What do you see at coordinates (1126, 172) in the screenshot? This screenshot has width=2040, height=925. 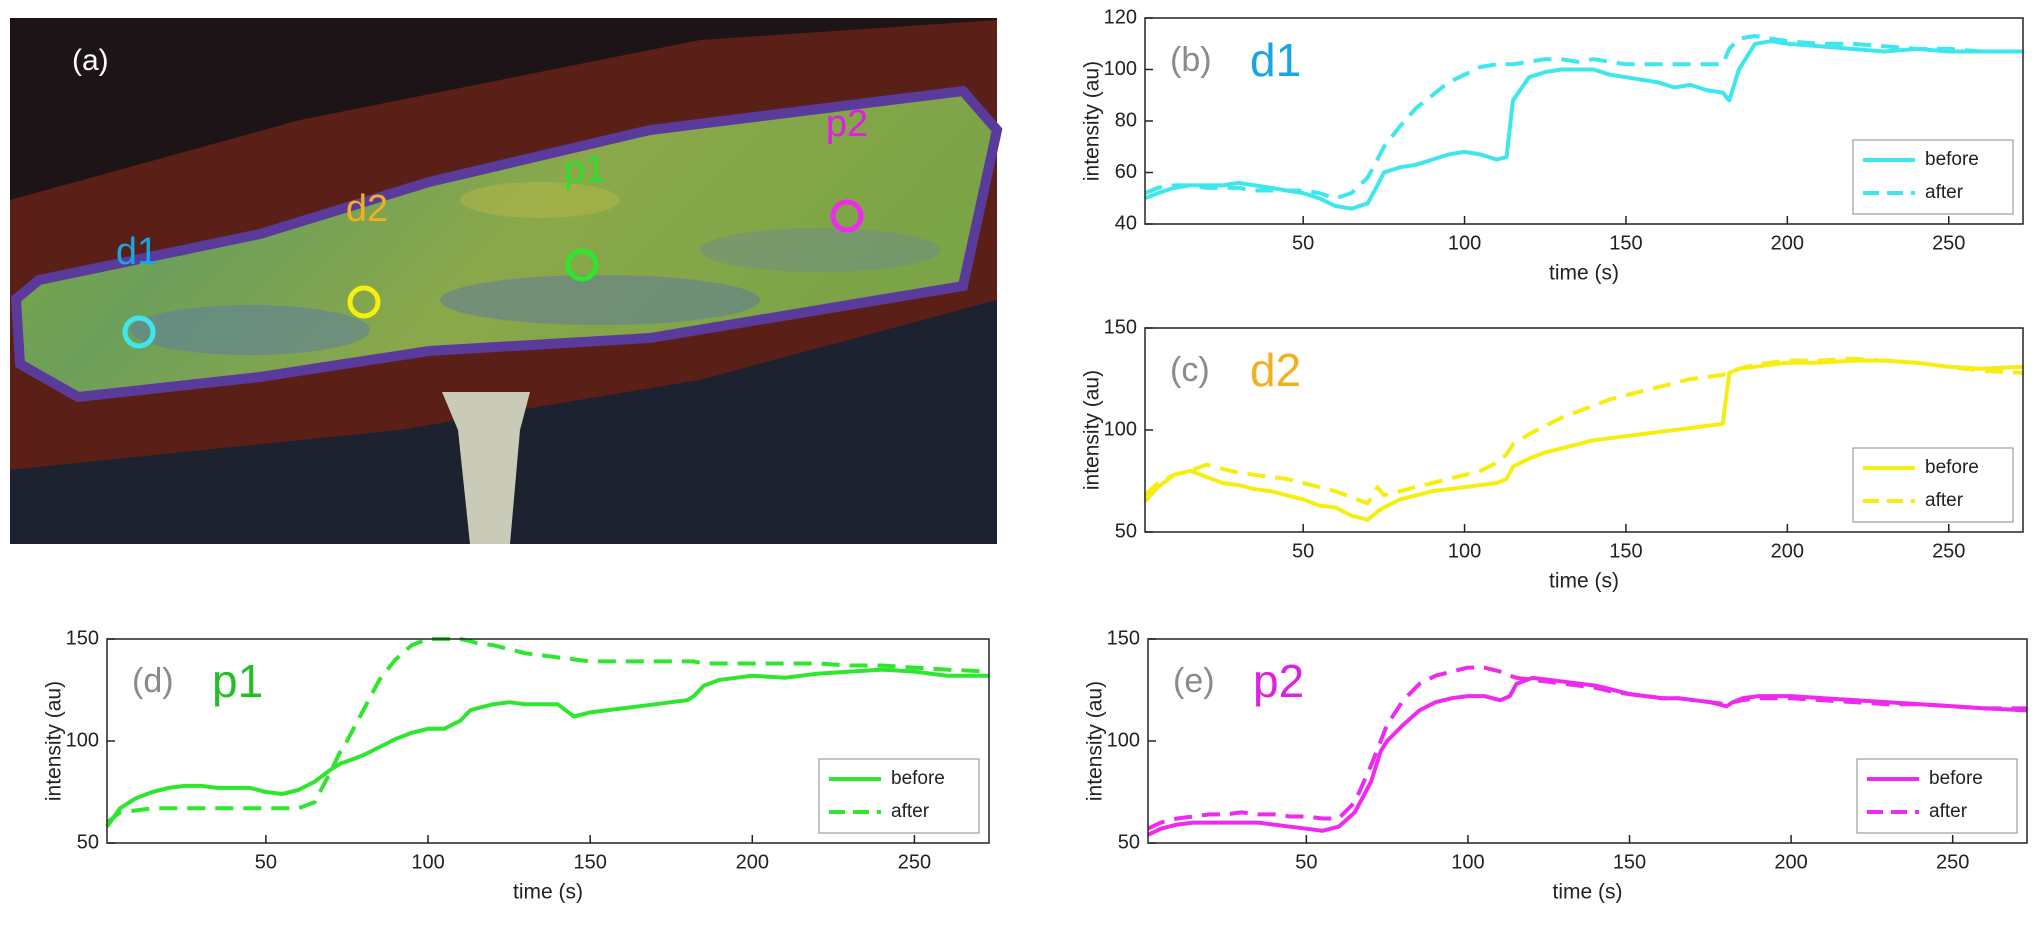 I see `y-tick-label: 60` at bounding box center [1126, 172].